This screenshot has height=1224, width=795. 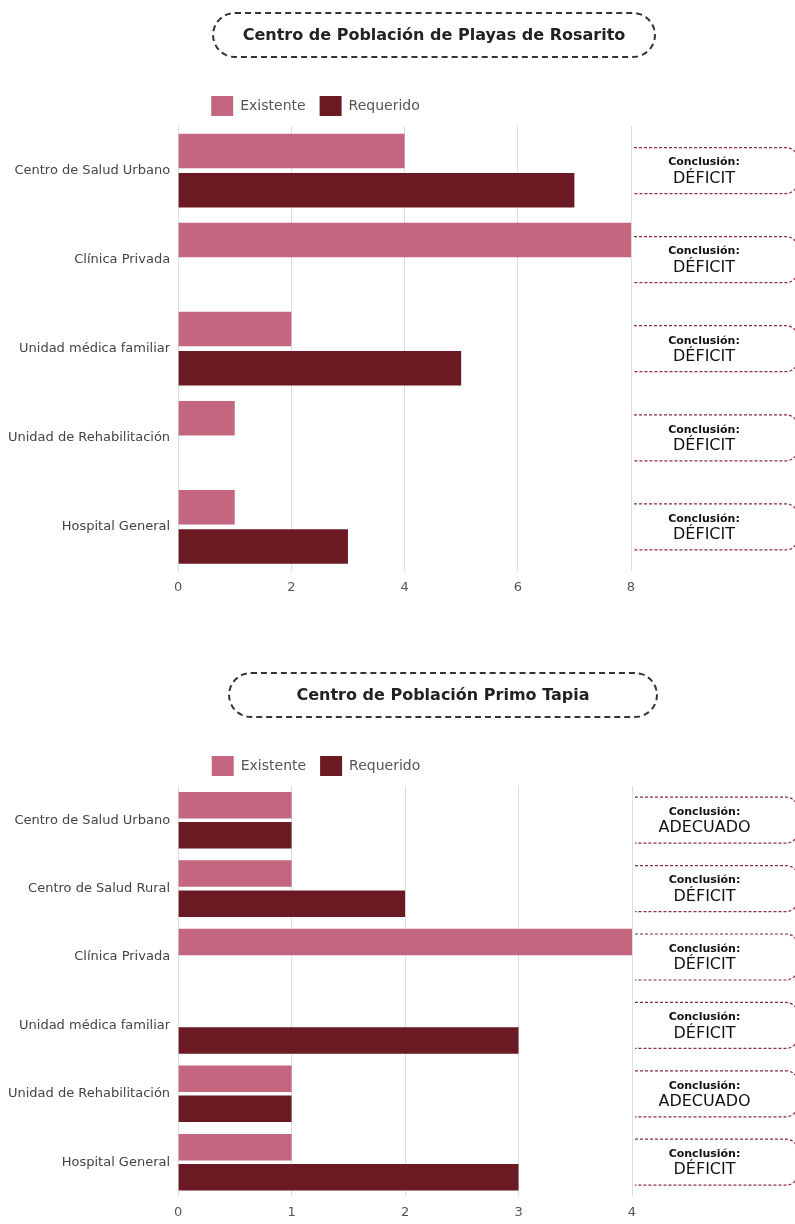 I want to click on x-tick-label: 8, so click(x=631, y=586).